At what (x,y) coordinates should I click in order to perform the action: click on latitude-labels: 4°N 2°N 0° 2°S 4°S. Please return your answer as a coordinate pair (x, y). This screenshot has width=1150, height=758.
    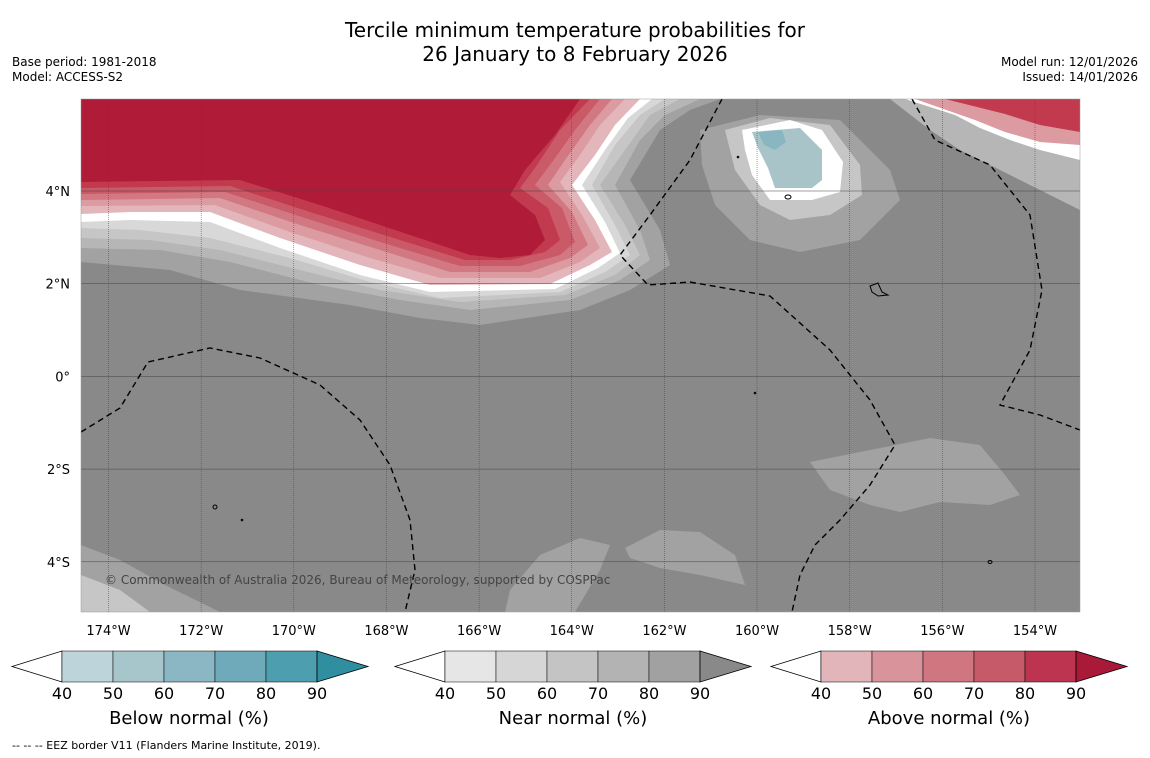
    Looking at the image, I should click on (58, 378).